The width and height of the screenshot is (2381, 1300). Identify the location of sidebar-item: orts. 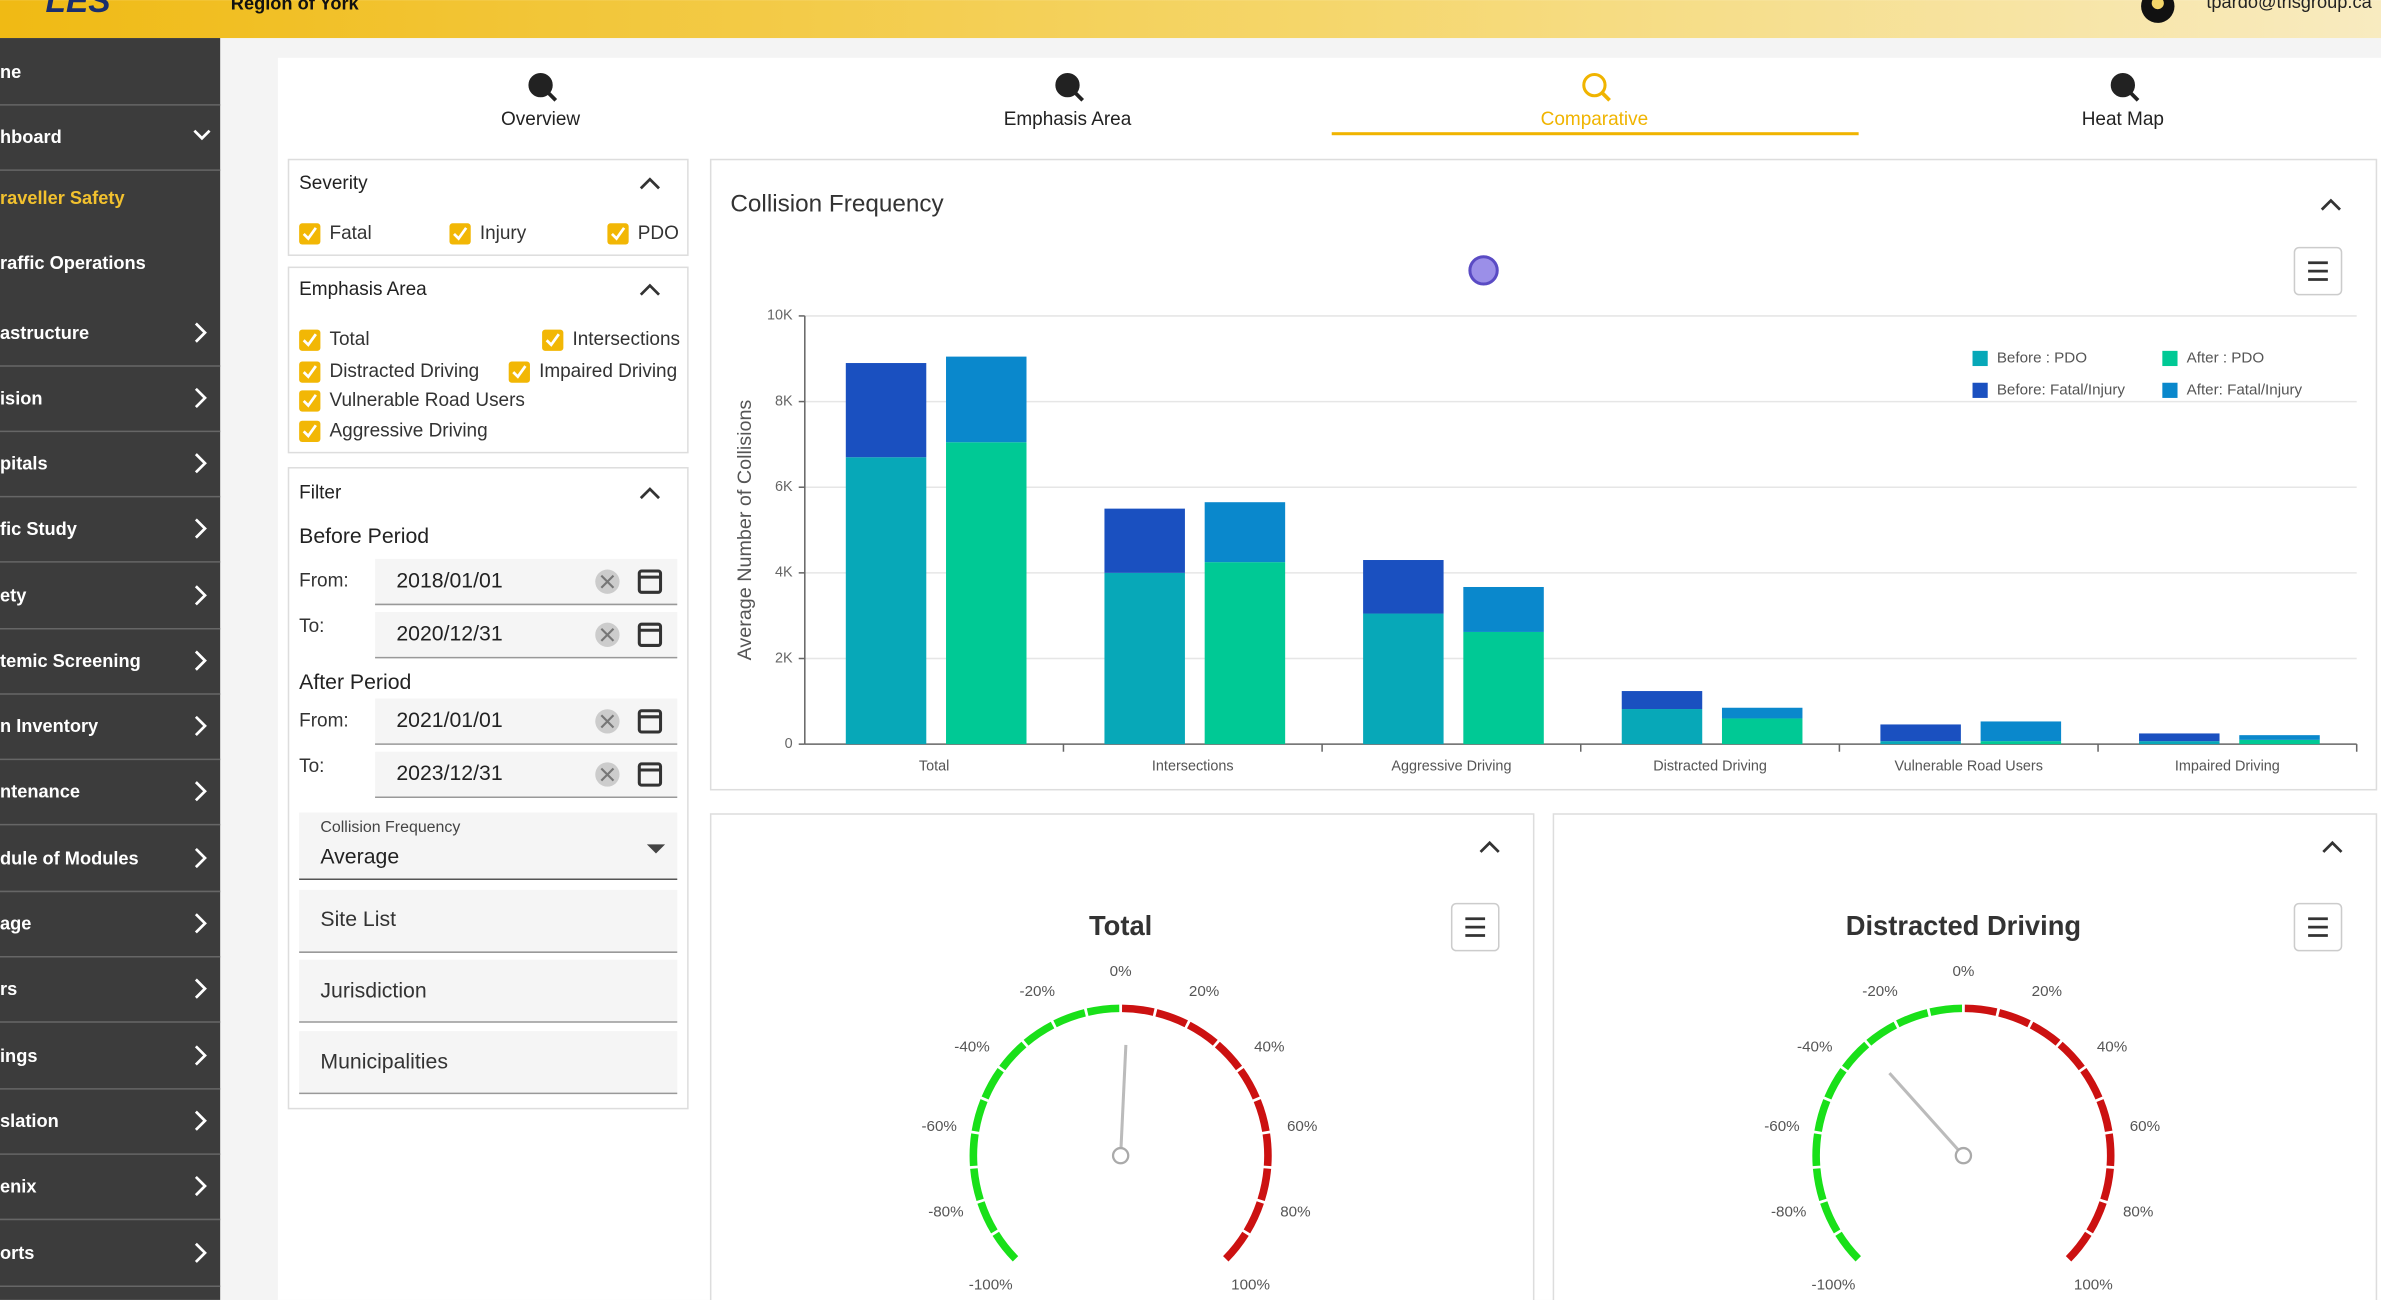
(17, 1253).